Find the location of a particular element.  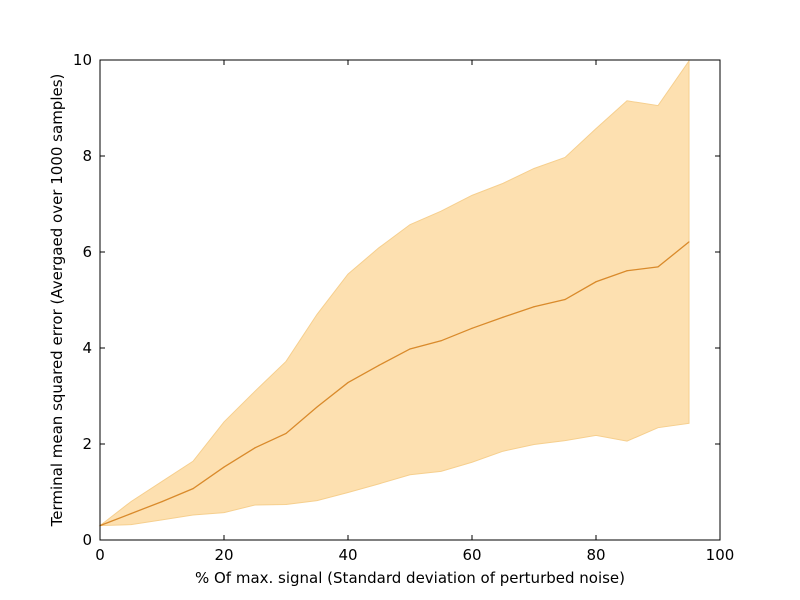

x-tick-label: 60 is located at coordinates (471, 555).